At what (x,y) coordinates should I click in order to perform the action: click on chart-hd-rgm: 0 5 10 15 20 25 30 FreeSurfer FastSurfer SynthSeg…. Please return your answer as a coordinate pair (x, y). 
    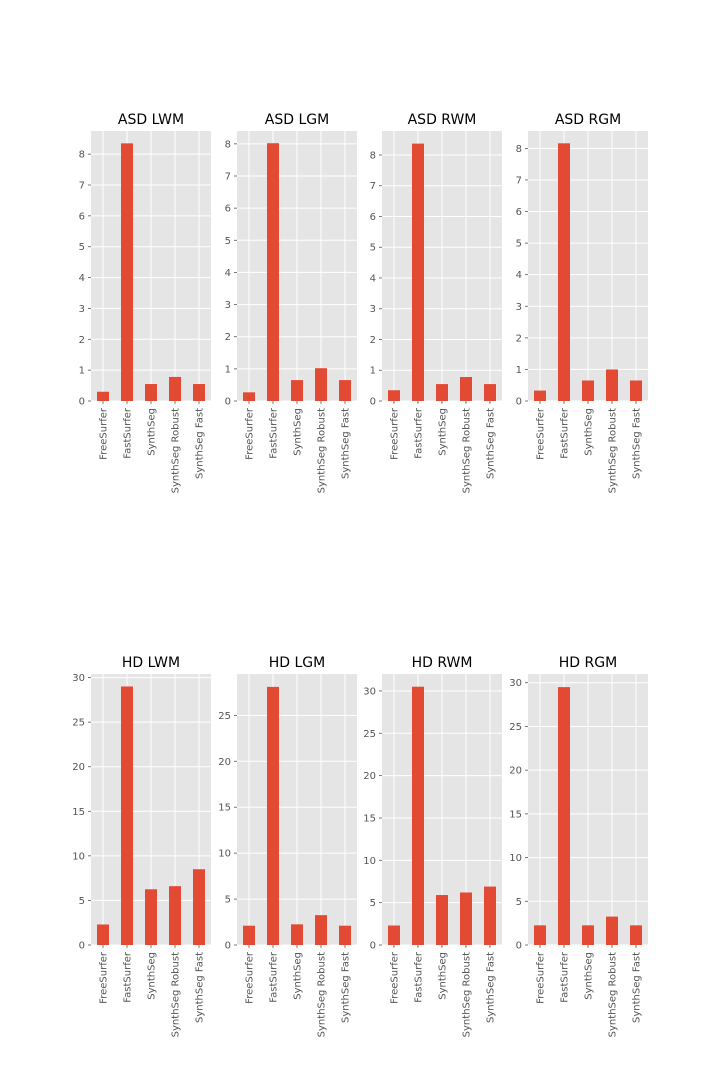
    Looking at the image, I should click on (578, 846).